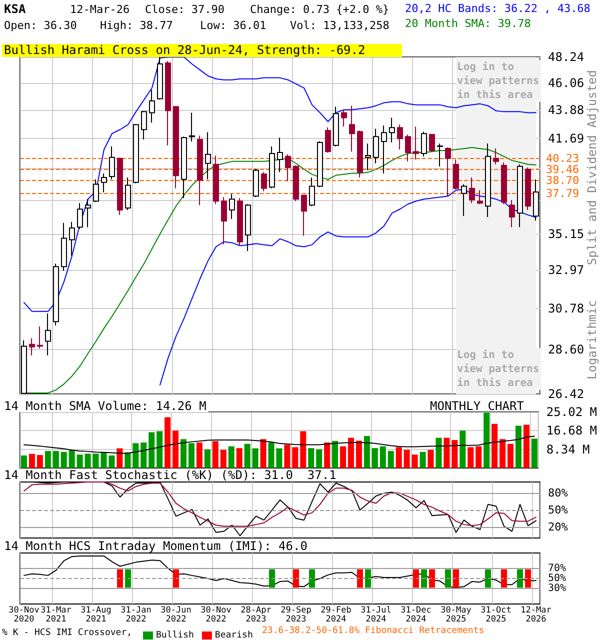  I want to click on legend-title: % K - HCS IMI Crossover,, so click(67, 633).